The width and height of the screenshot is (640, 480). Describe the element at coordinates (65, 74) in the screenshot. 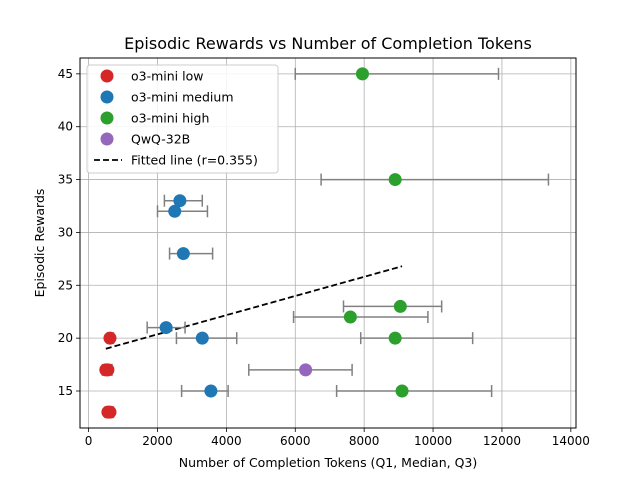

I see `y-tick-label: 45` at that location.